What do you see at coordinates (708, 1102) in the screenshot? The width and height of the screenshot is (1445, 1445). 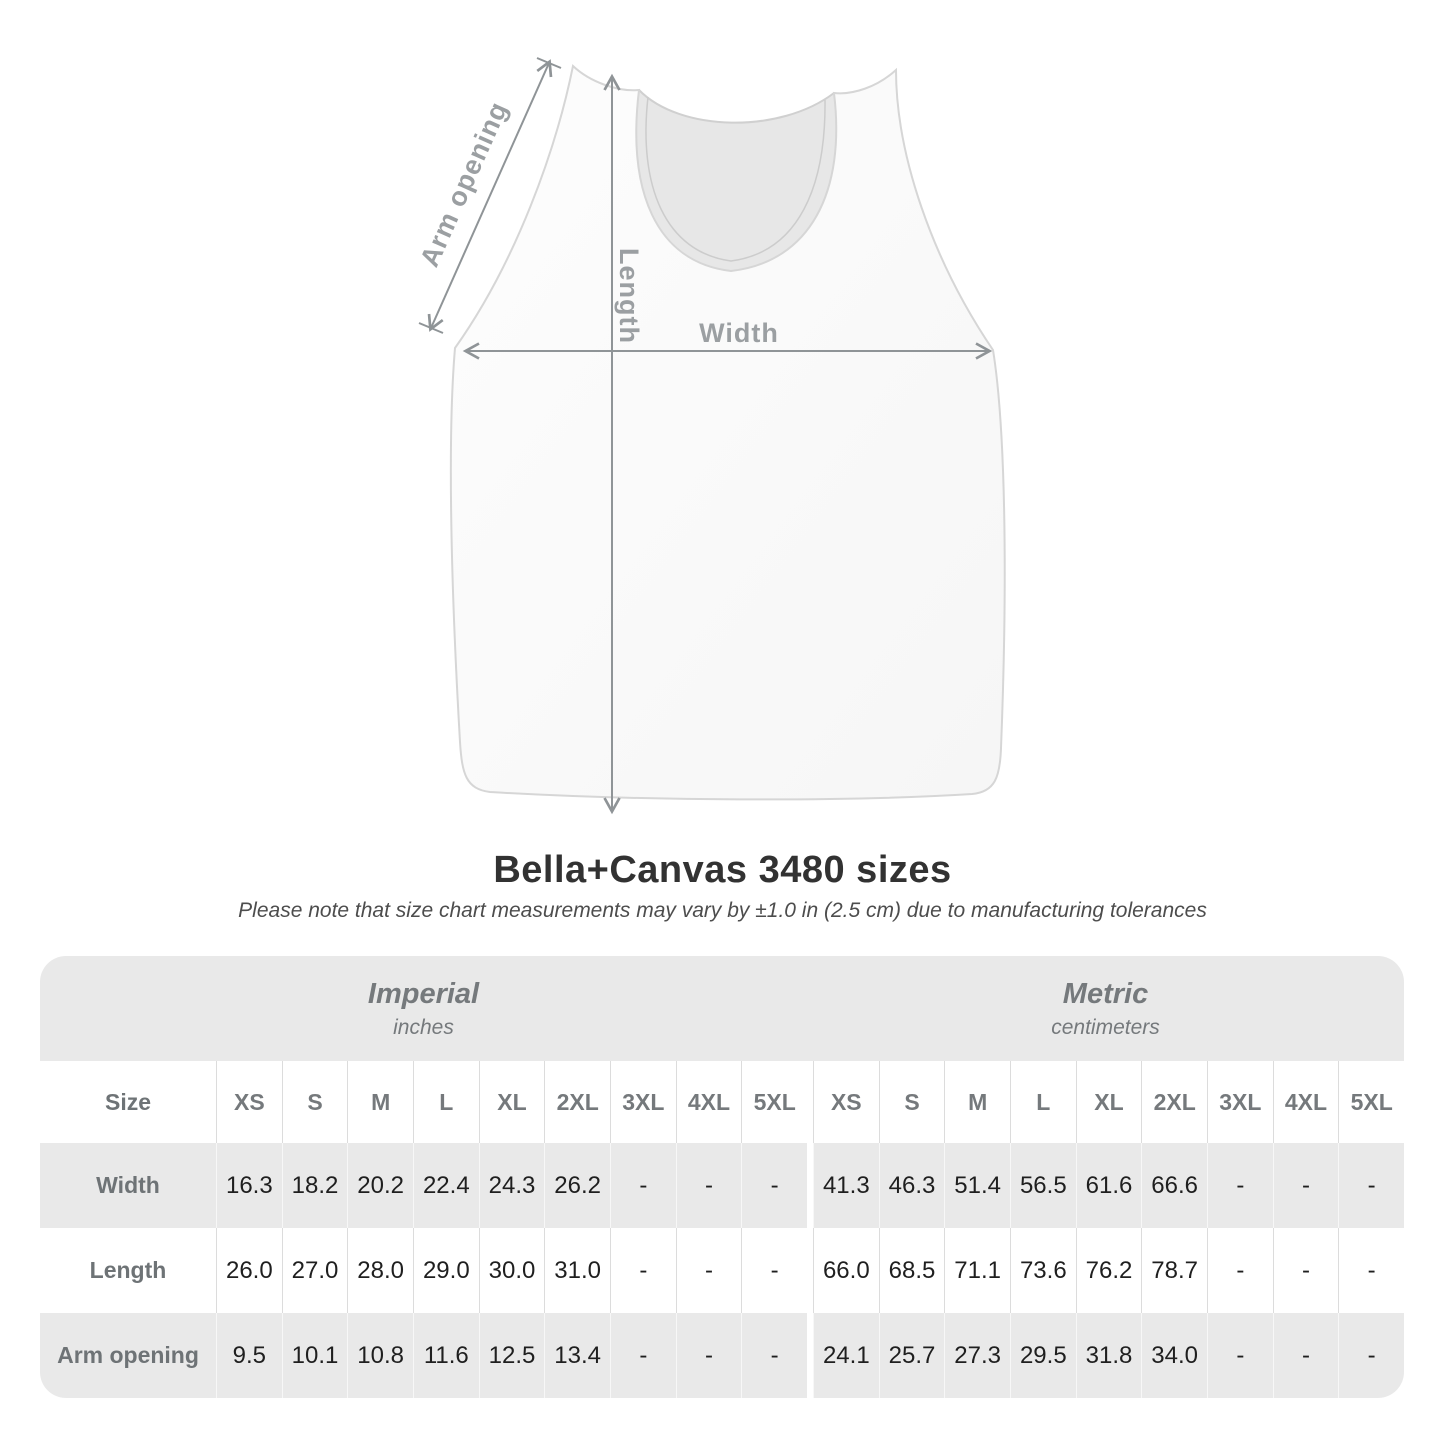 I see `column-header-imperial: 4XL` at bounding box center [708, 1102].